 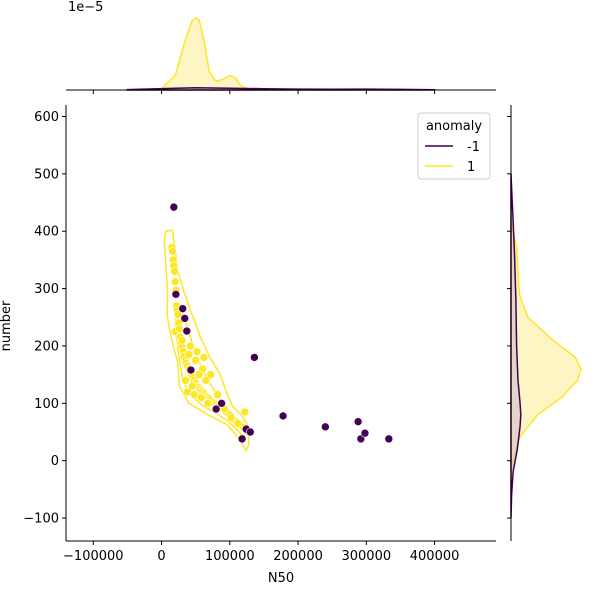 I want to click on y-axis-label: number, so click(x=7, y=325).